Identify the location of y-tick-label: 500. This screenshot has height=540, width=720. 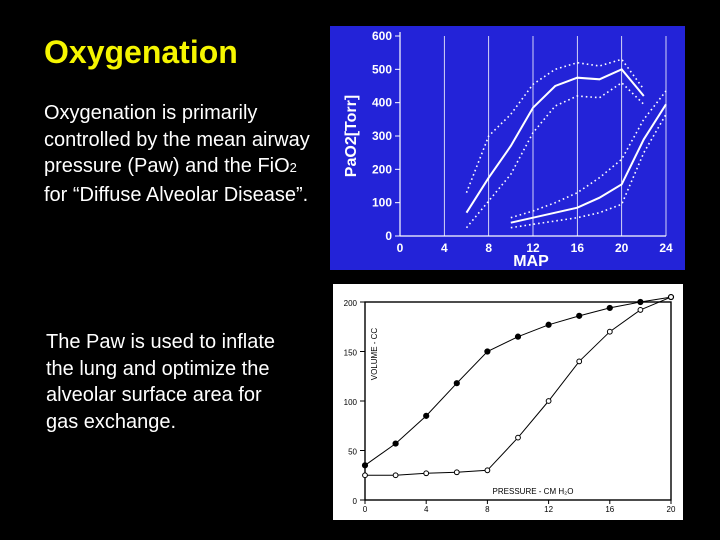
(382, 69).